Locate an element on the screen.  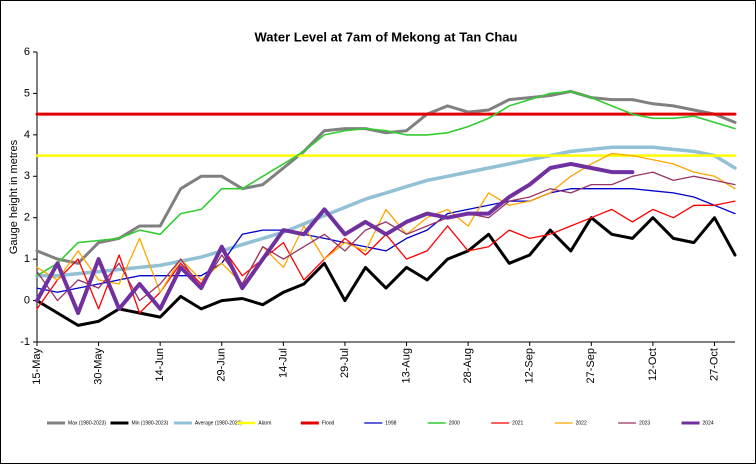
legend-label: Average (1980-2023) is located at coordinates (218, 423).